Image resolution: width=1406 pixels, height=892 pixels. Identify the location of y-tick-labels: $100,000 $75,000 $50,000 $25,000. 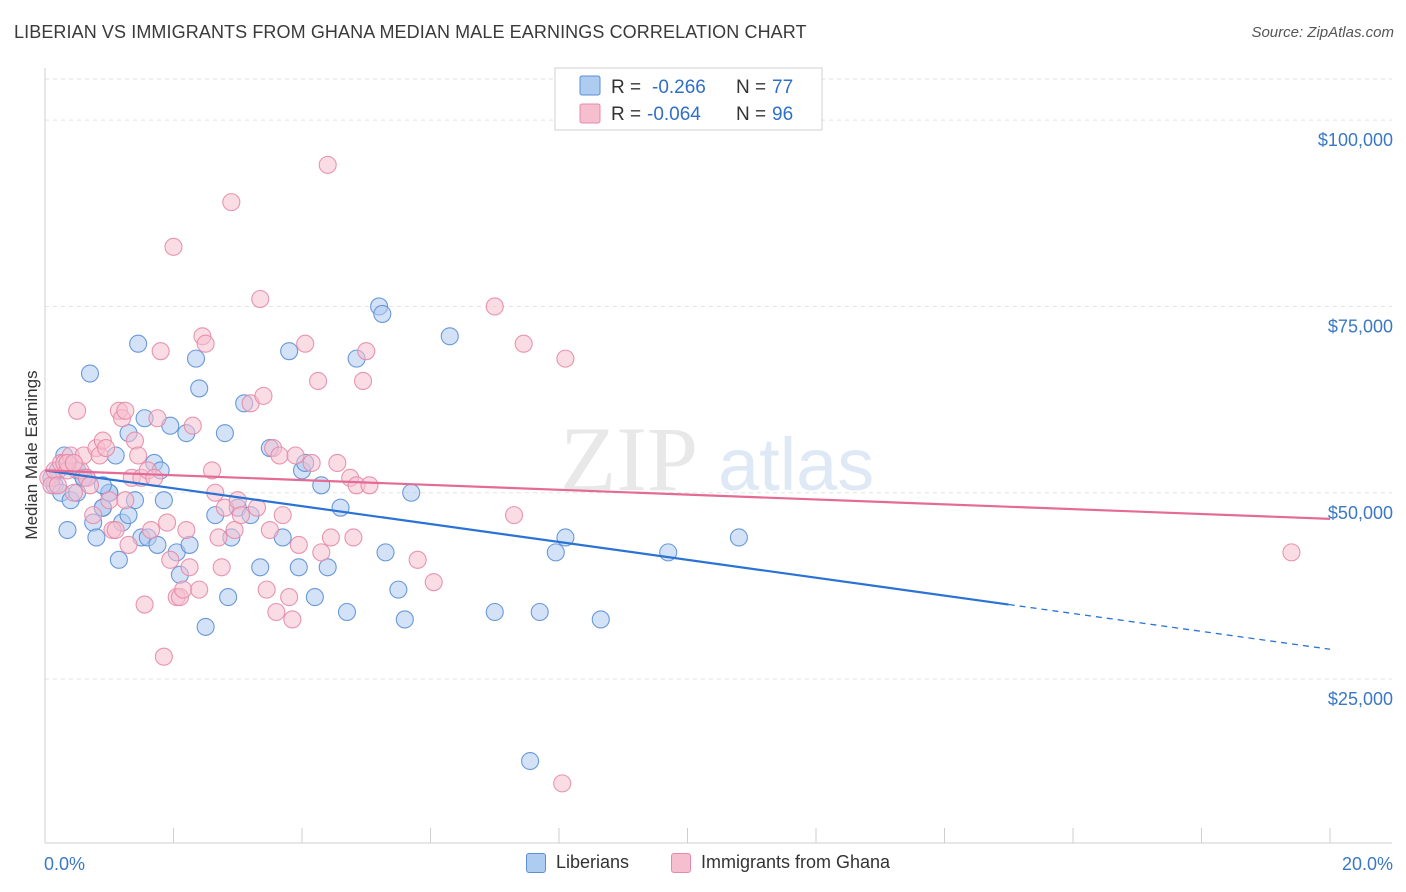
(1355, 419).